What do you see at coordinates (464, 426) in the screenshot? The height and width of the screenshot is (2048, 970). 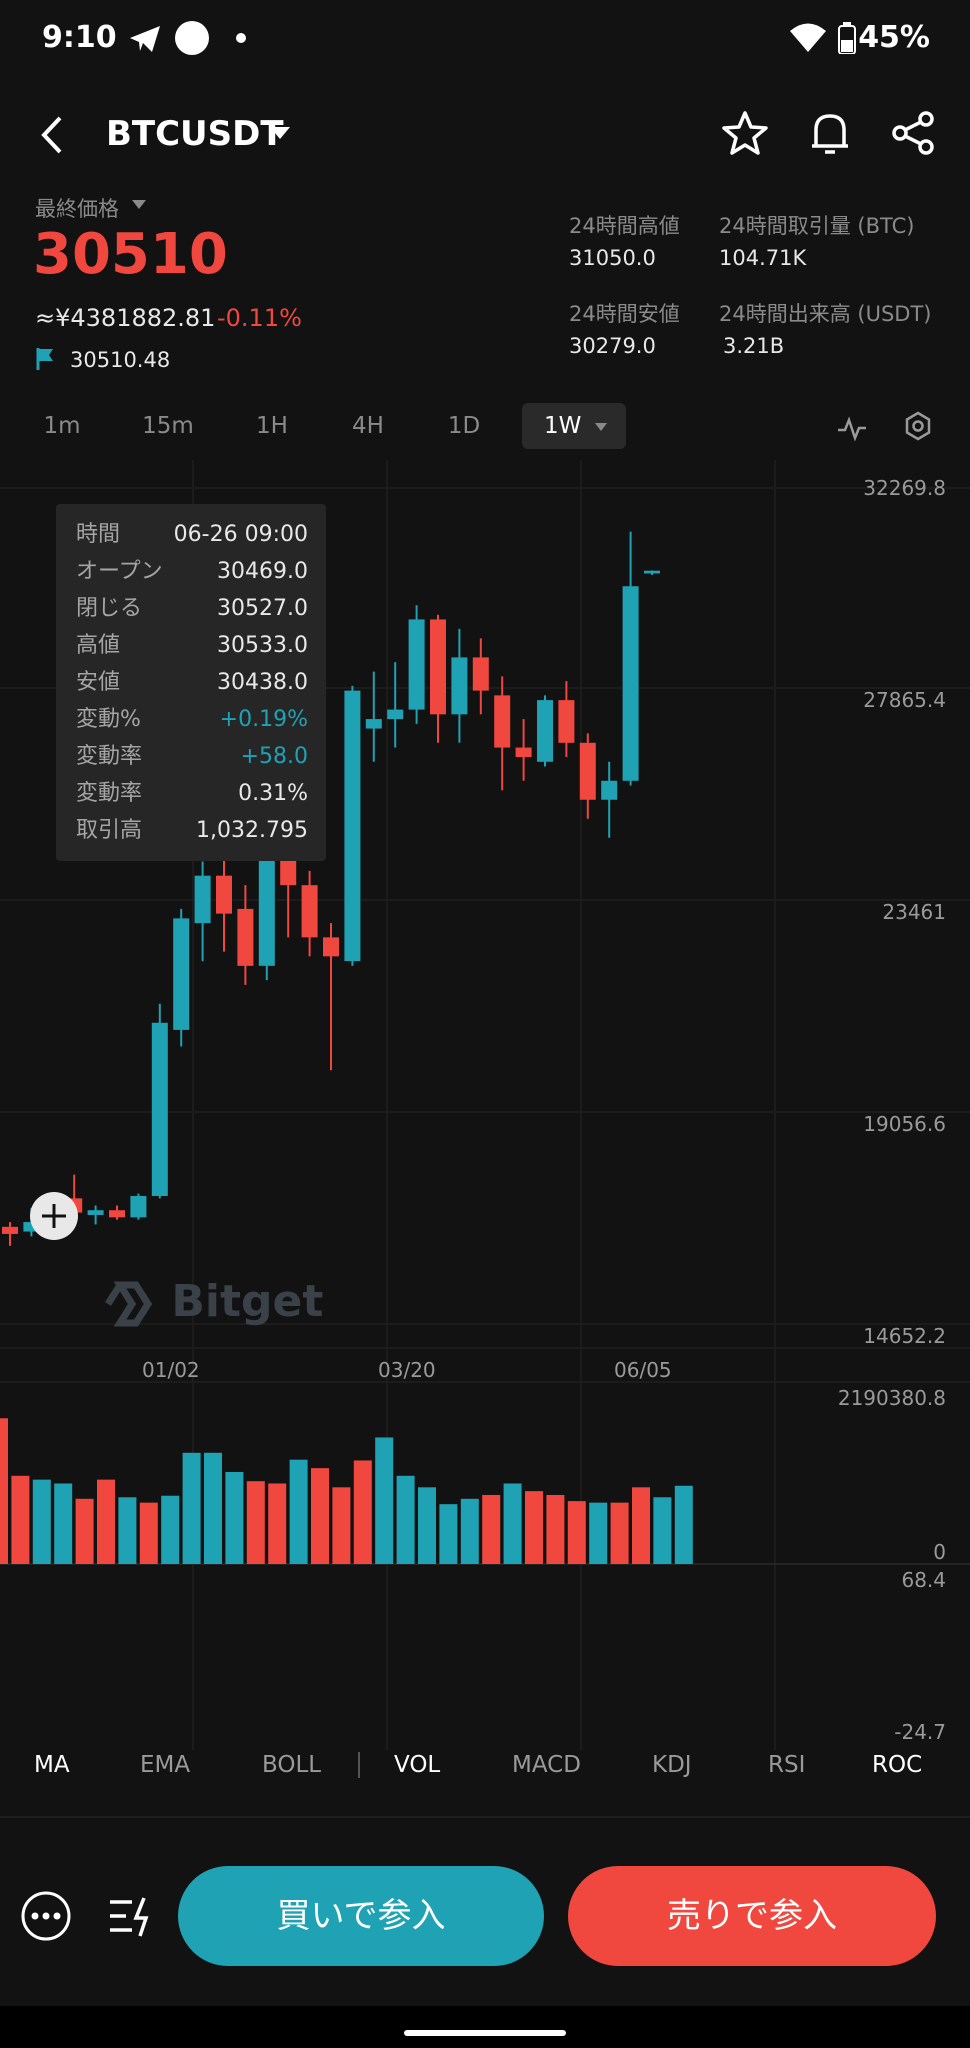 I see `tab-1d: 1D` at bounding box center [464, 426].